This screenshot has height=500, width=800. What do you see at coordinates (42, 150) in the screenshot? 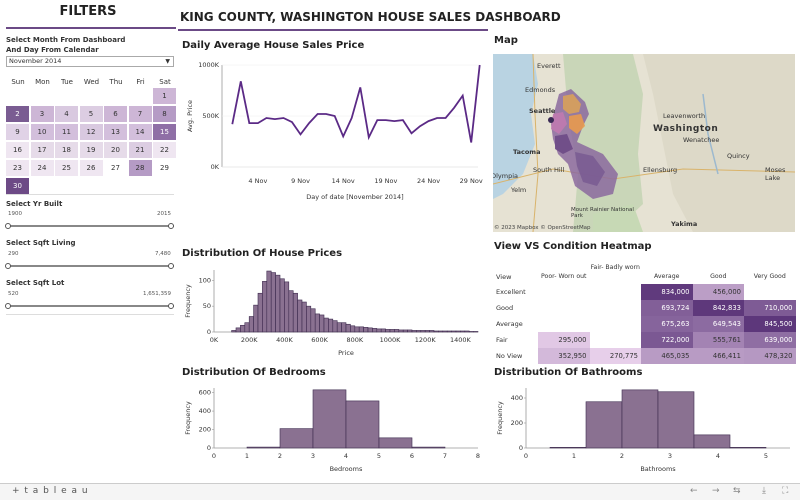
I see `calendar-day: 17` at bounding box center [42, 150].